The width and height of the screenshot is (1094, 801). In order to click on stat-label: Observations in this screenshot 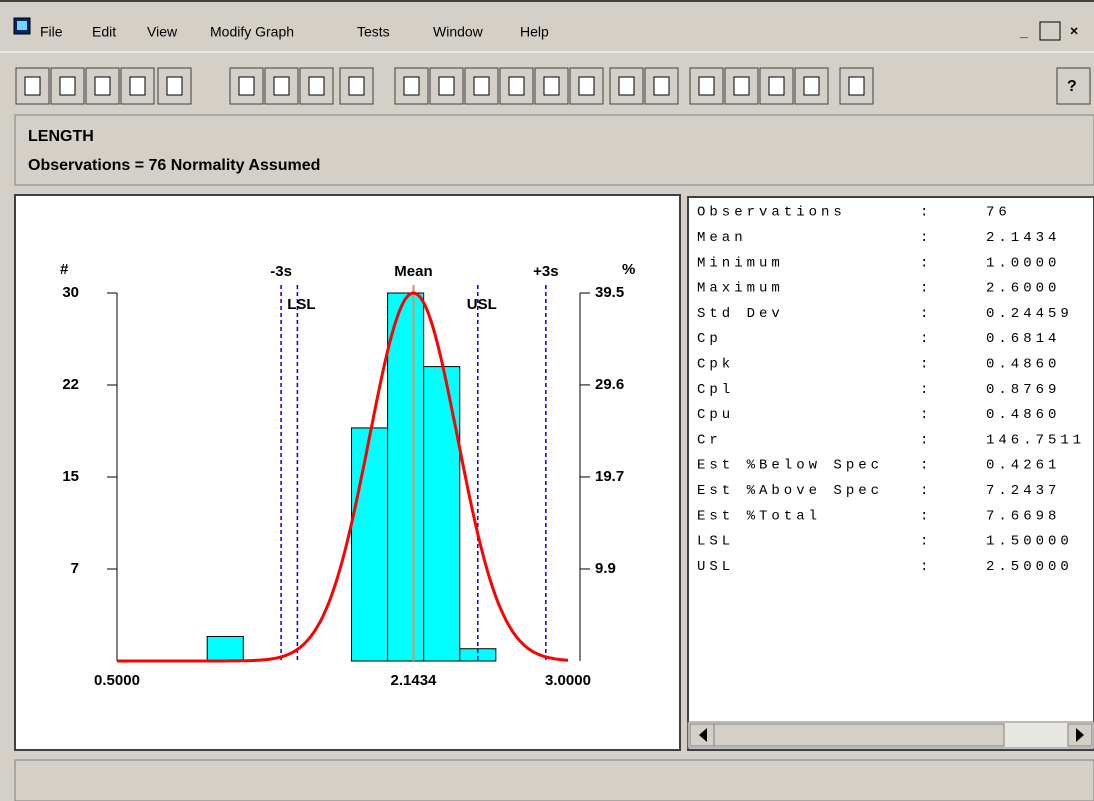, I will do `click(771, 213)`.